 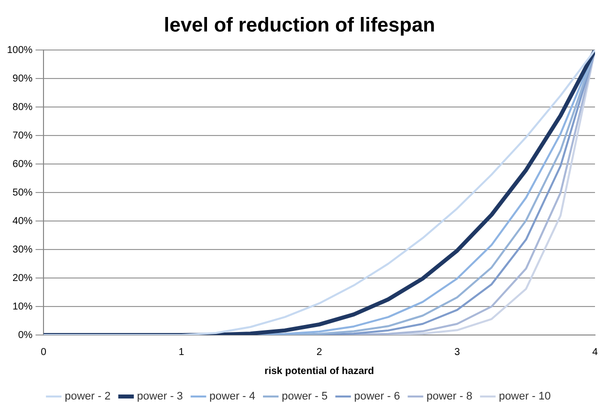 What do you see at coordinates (22, 306) in the screenshot?
I see `y-tick-label: 10%` at bounding box center [22, 306].